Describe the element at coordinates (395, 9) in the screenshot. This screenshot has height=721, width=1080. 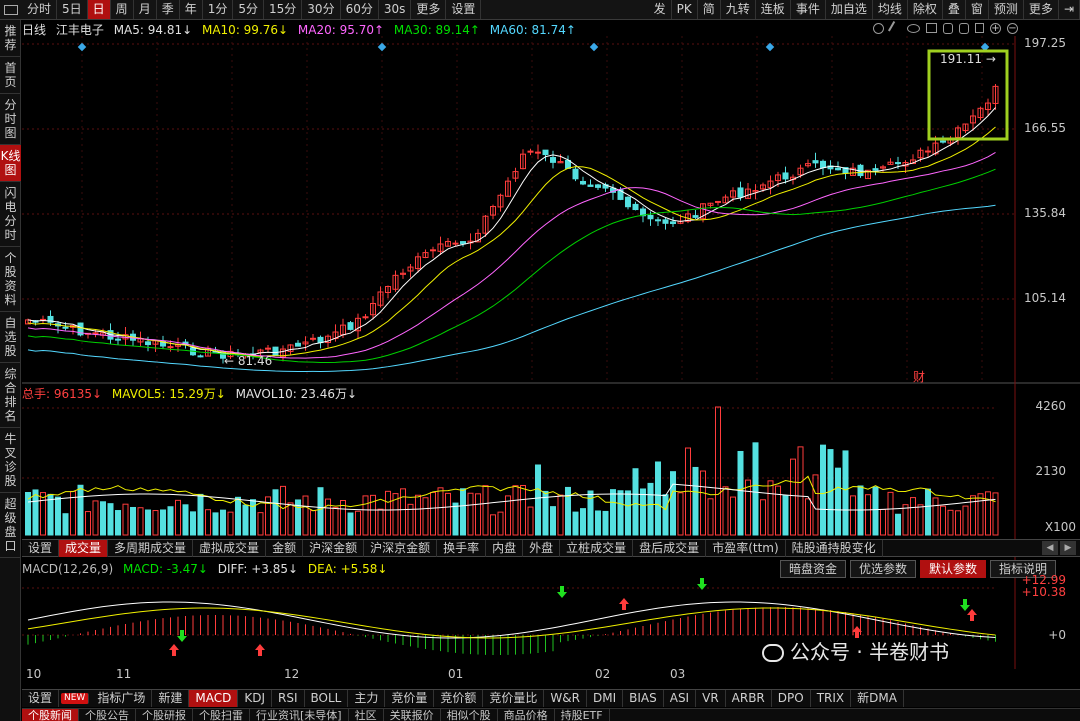
I see `period-tab: 30s` at that location.